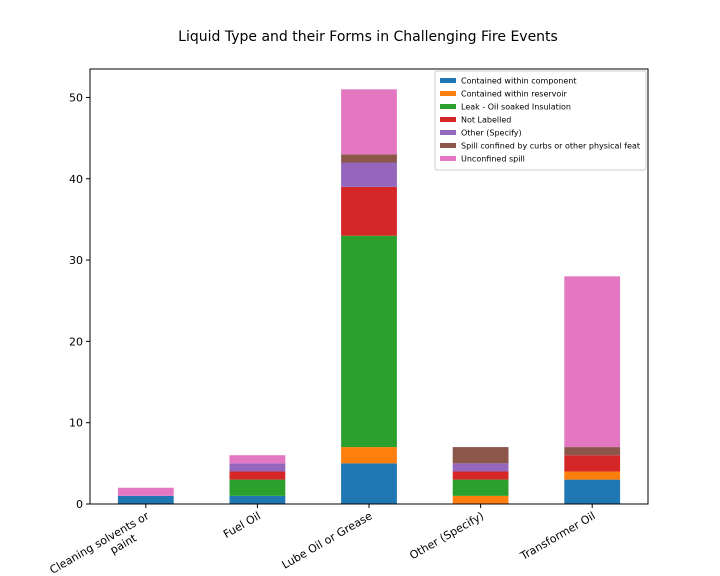 The height and width of the screenshot is (576, 720). I want to click on x-tick-label-text: Cleaning solvents orpaint, so click(103, 542).